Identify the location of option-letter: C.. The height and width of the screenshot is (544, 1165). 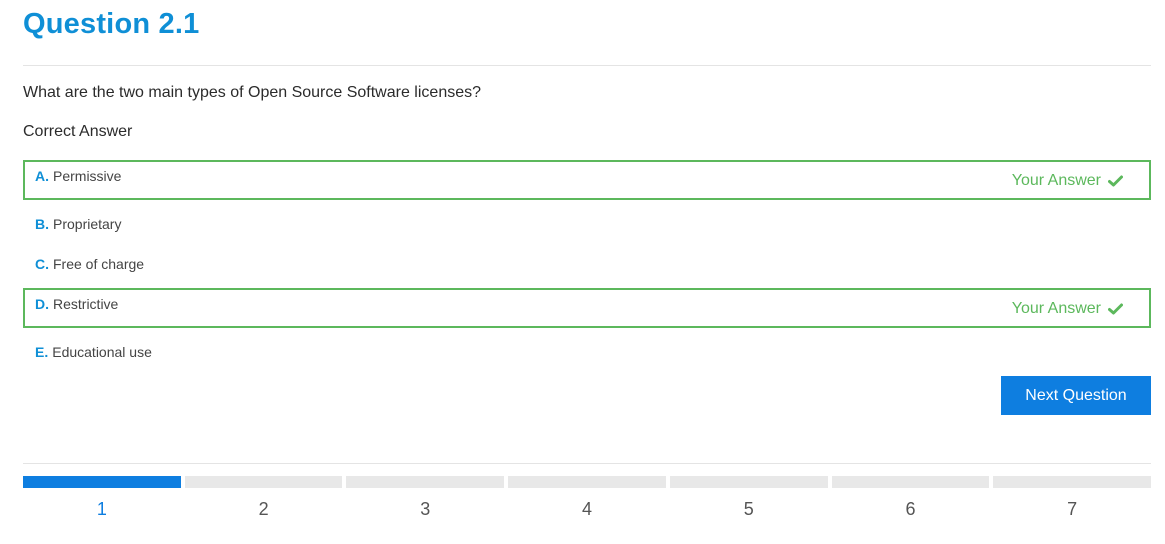
(42, 264).